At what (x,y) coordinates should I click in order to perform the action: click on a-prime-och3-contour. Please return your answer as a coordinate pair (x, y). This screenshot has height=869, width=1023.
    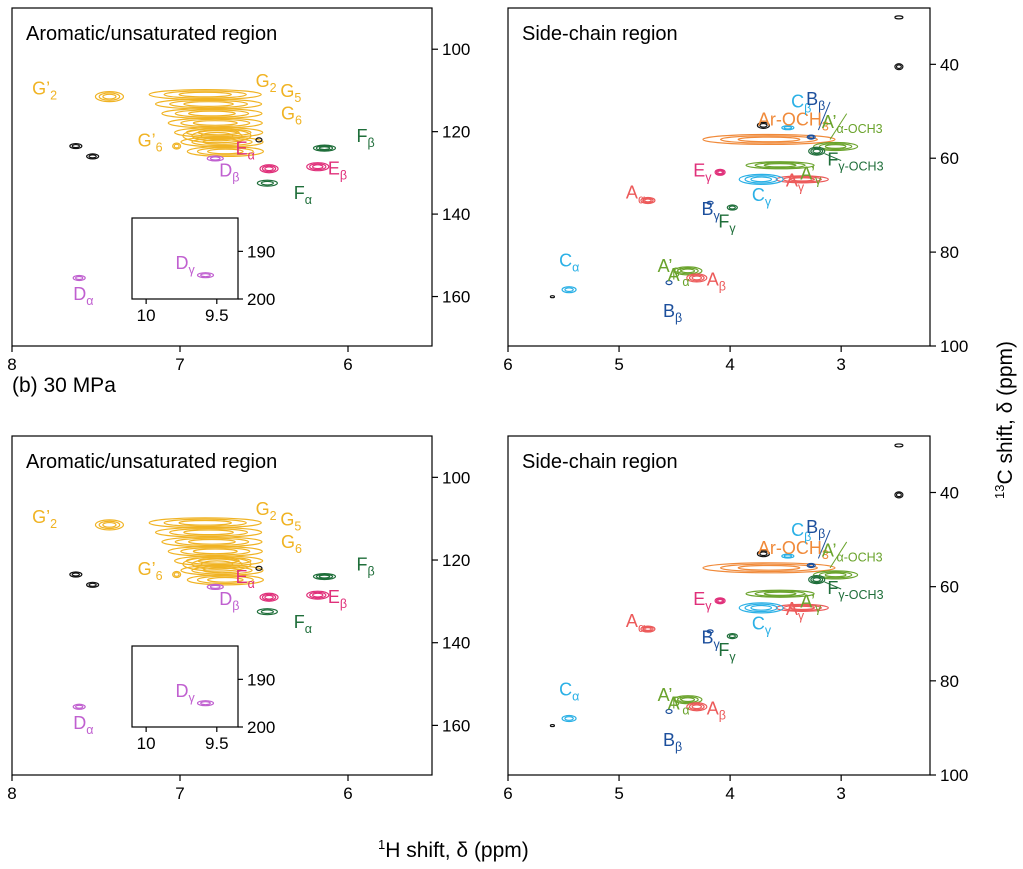
    Looking at the image, I should click on (835, 146).